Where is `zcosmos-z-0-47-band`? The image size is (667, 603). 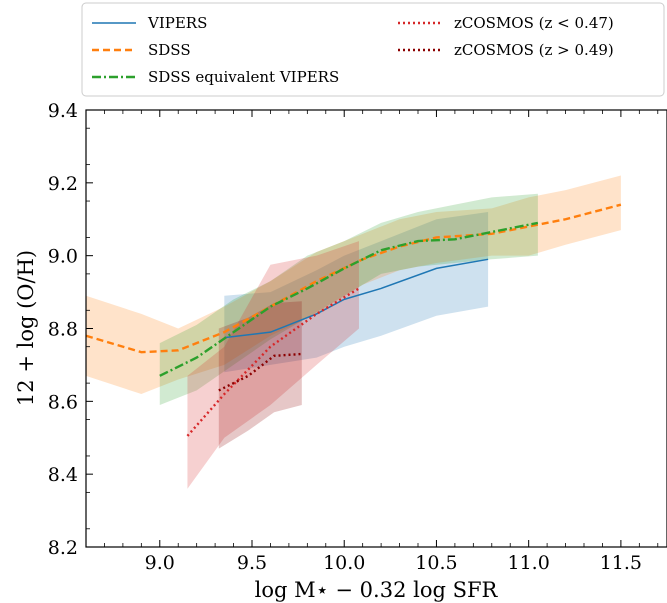 zcosmos-z-0-47-band is located at coordinates (273, 365).